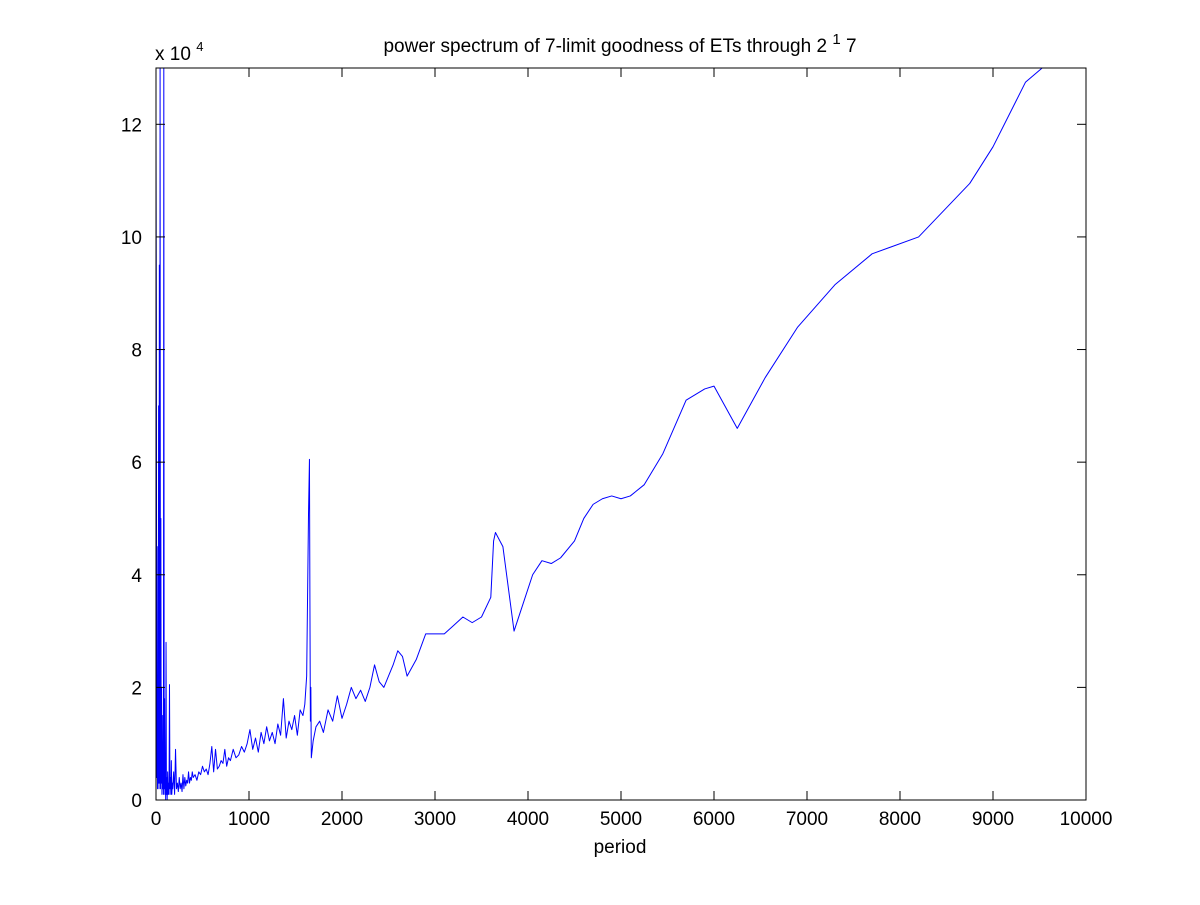 This screenshot has width=1200, height=905. Describe the element at coordinates (131, 125) in the screenshot. I see `y-tick-label: 12` at that location.